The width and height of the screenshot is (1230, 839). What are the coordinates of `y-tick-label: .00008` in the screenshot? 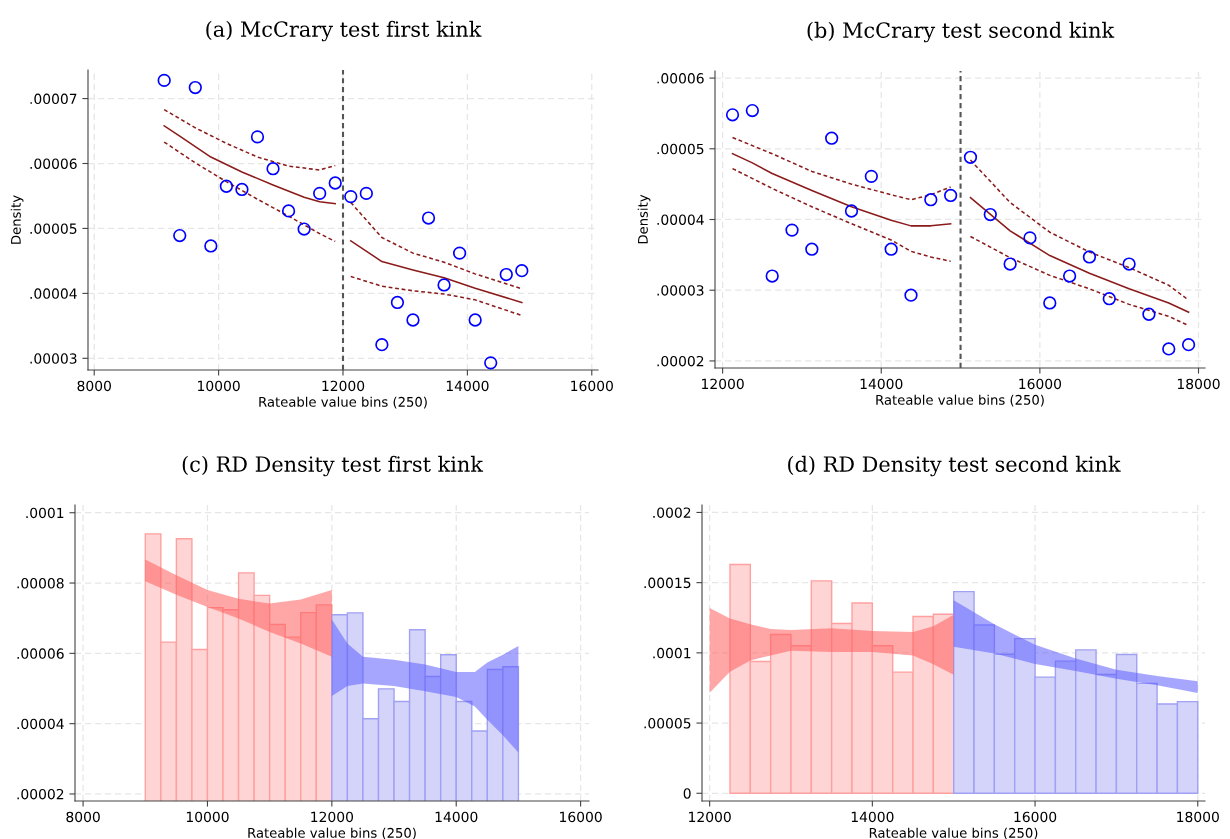 It's located at (40, 583).